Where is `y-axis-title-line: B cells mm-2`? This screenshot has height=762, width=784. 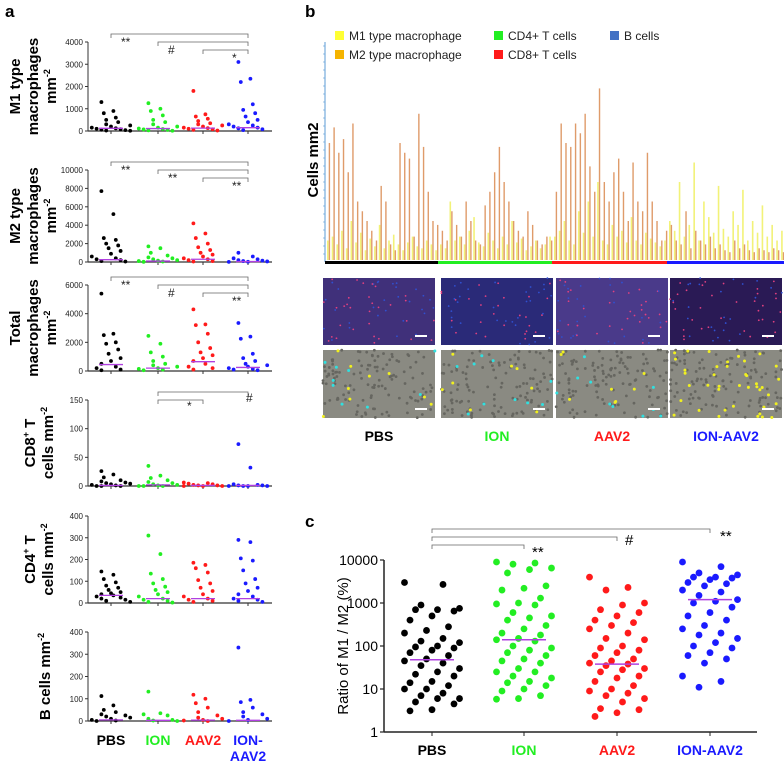 y-axis-title-line: B cells mm-2 is located at coordinates (45, 676).